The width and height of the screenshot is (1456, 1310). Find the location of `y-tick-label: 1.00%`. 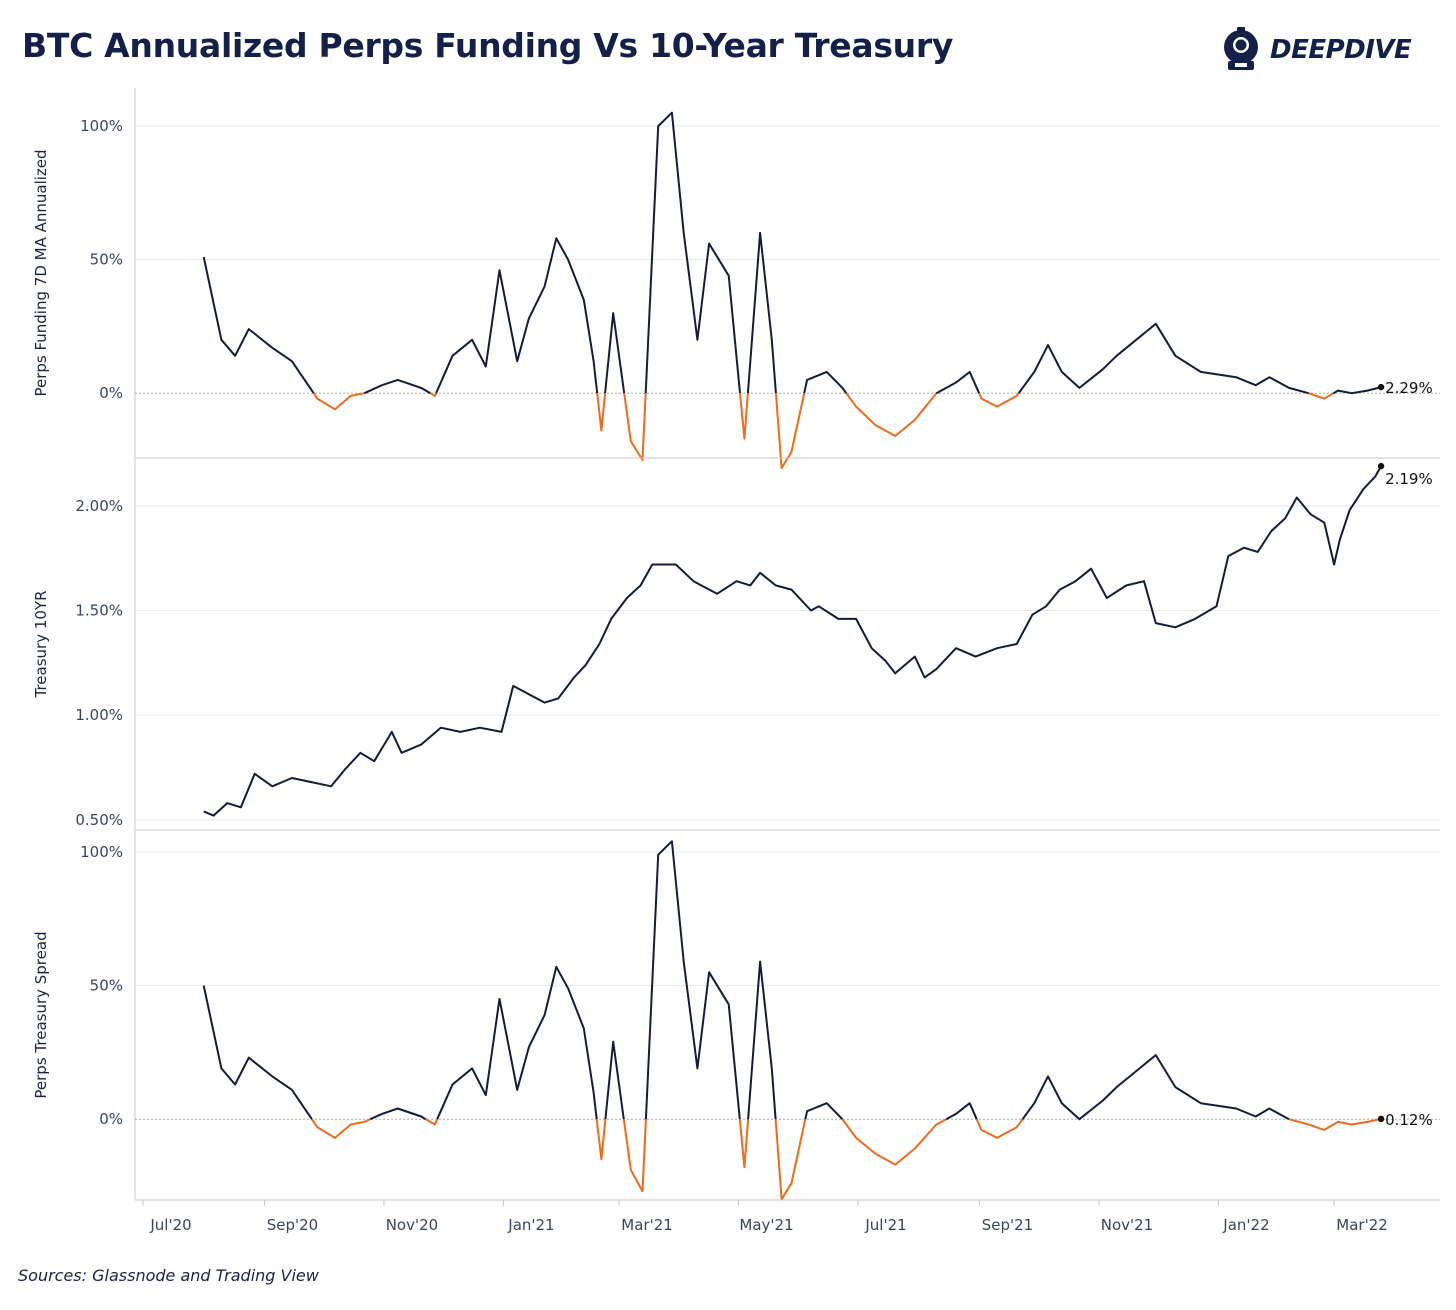

y-tick-label: 1.00% is located at coordinates (99, 715).